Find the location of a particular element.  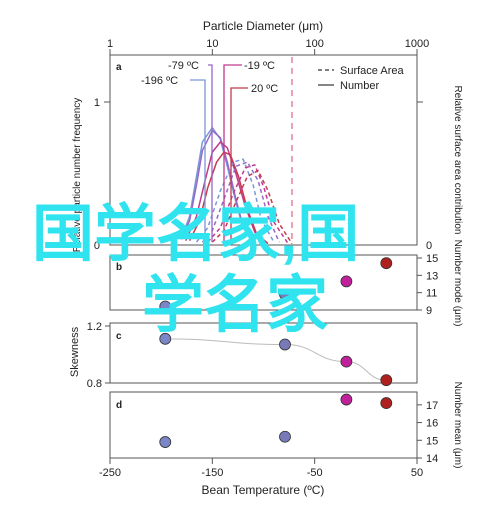

panel-c-points is located at coordinates (276, 359).